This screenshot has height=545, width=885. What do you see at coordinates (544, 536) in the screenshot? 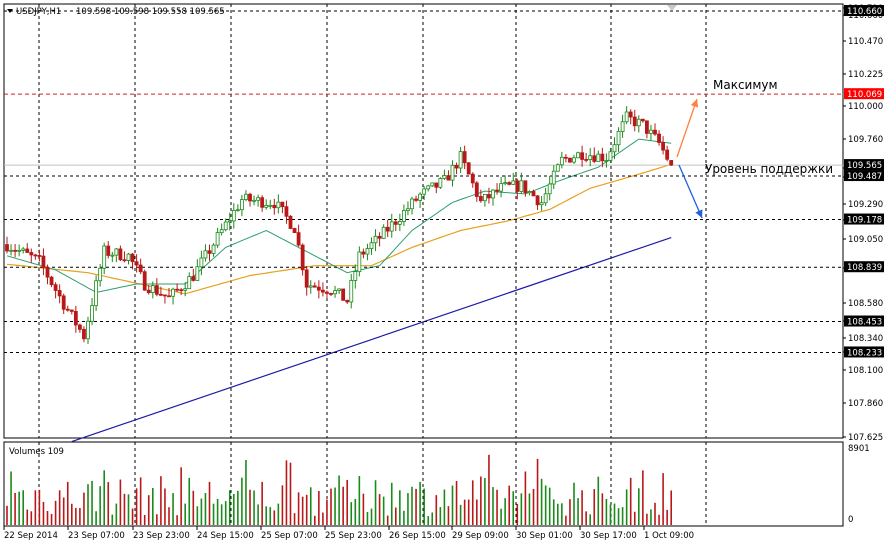
I see `time-tick-label: 30 Sep 01:00` at bounding box center [544, 536].